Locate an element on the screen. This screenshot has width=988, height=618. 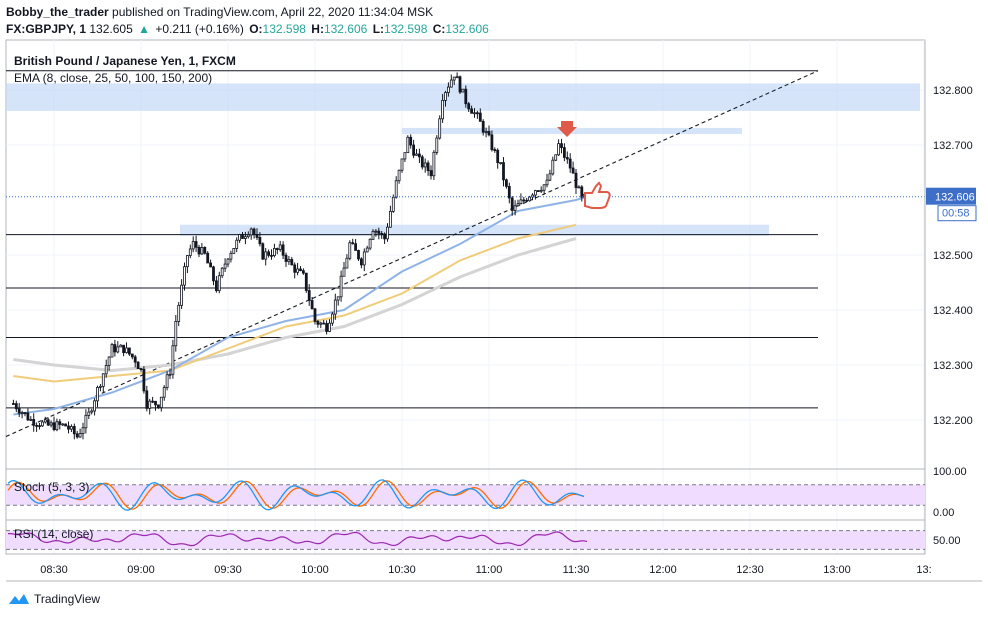
close-label: C: is located at coordinates (439, 29).